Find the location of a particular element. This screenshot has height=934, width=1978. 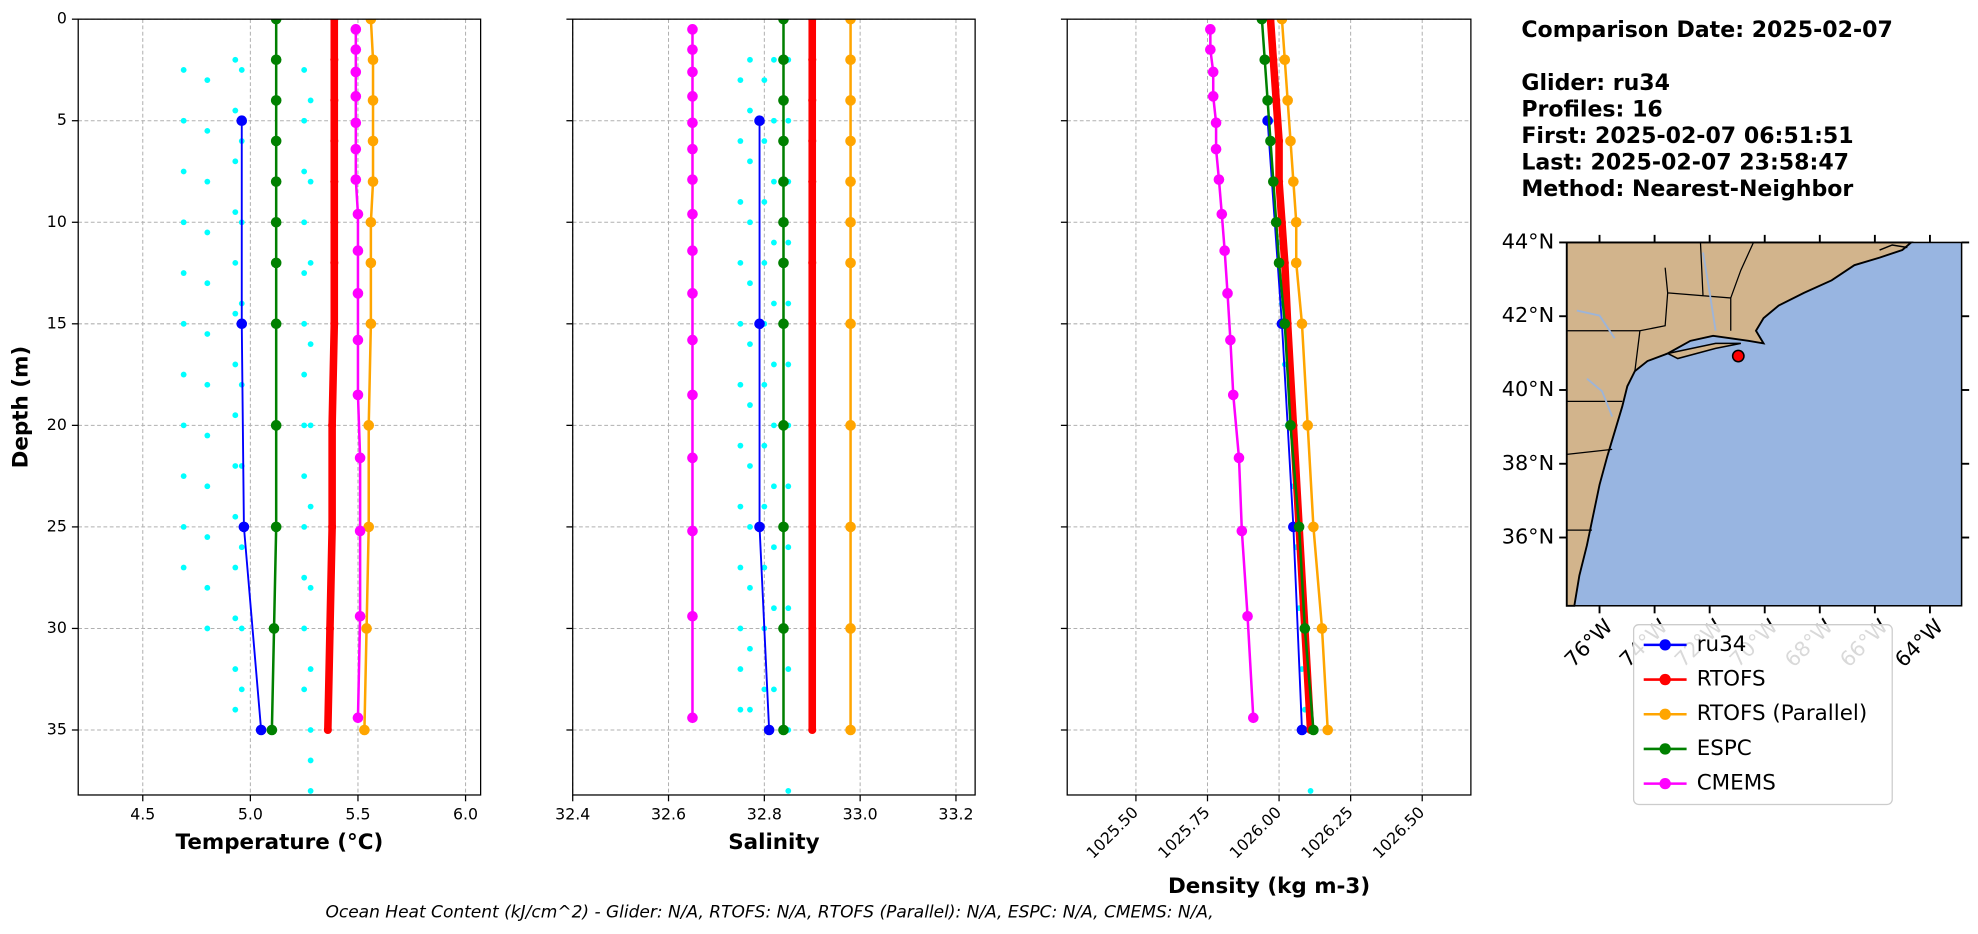

y-tick-label: 15 is located at coordinates (57, 322).